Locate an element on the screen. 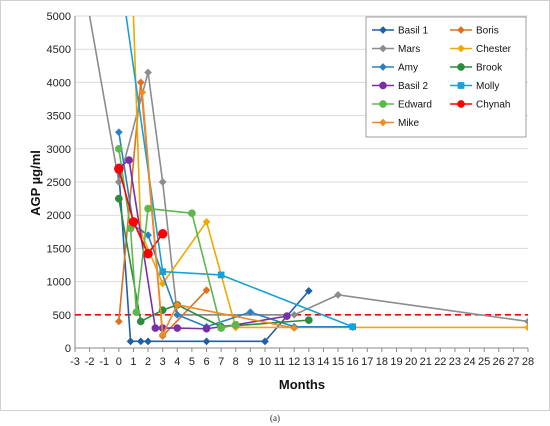 Image resolution: width=550 pixels, height=426 pixels. y-tick-label: 1000 is located at coordinates (59, 283).